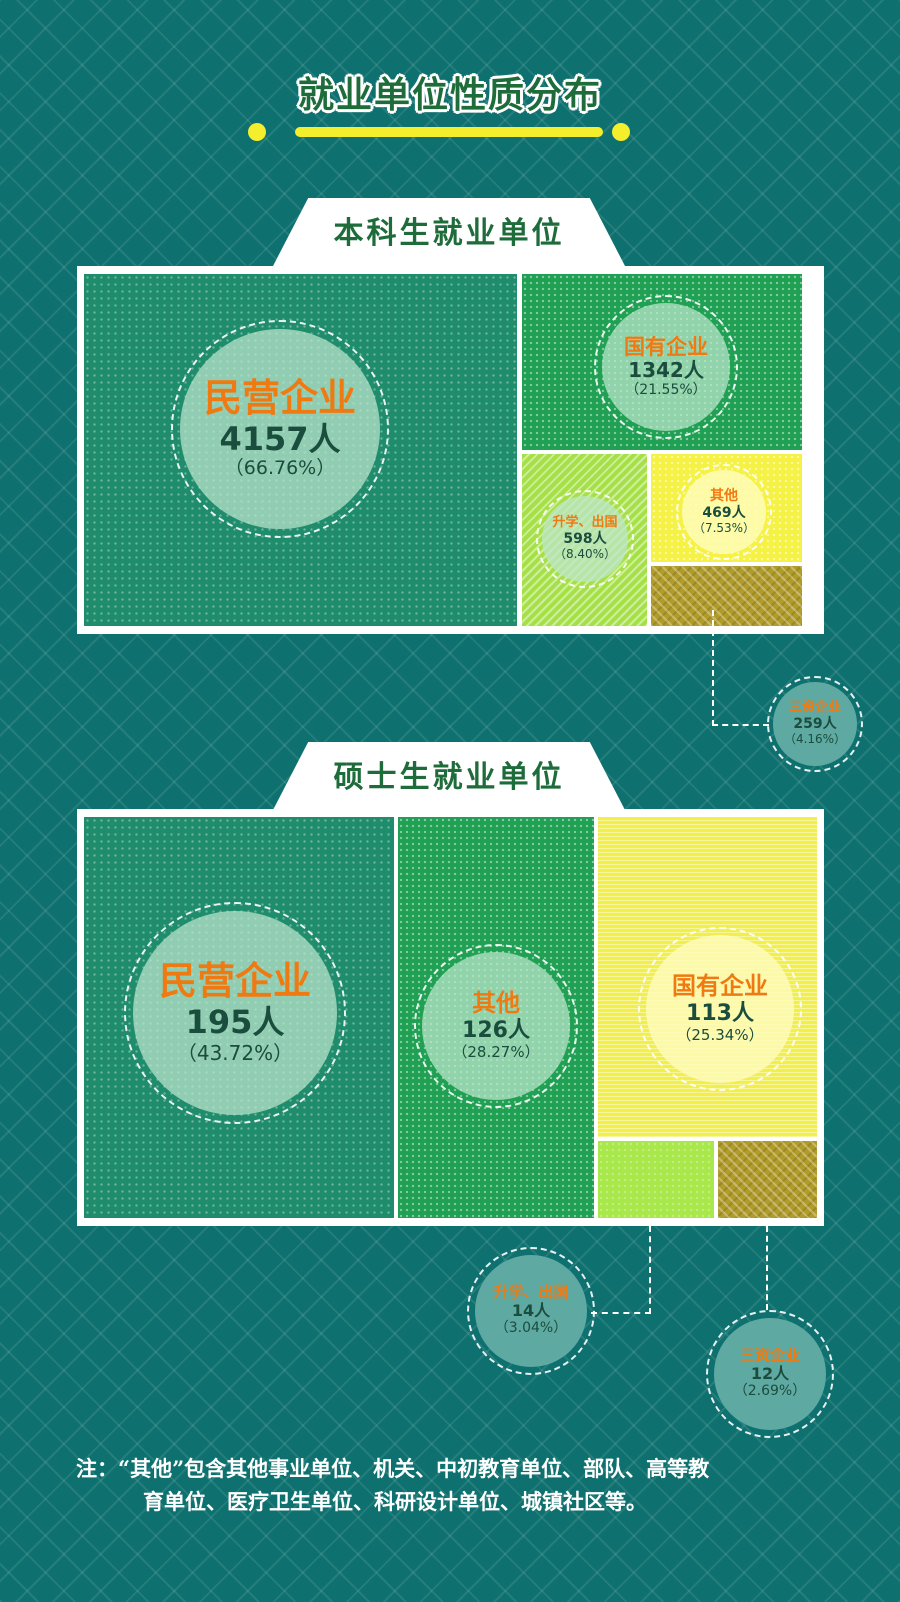 The width and height of the screenshot is (900, 1602). I want to click on master-other-ring, so click(496, 1026).